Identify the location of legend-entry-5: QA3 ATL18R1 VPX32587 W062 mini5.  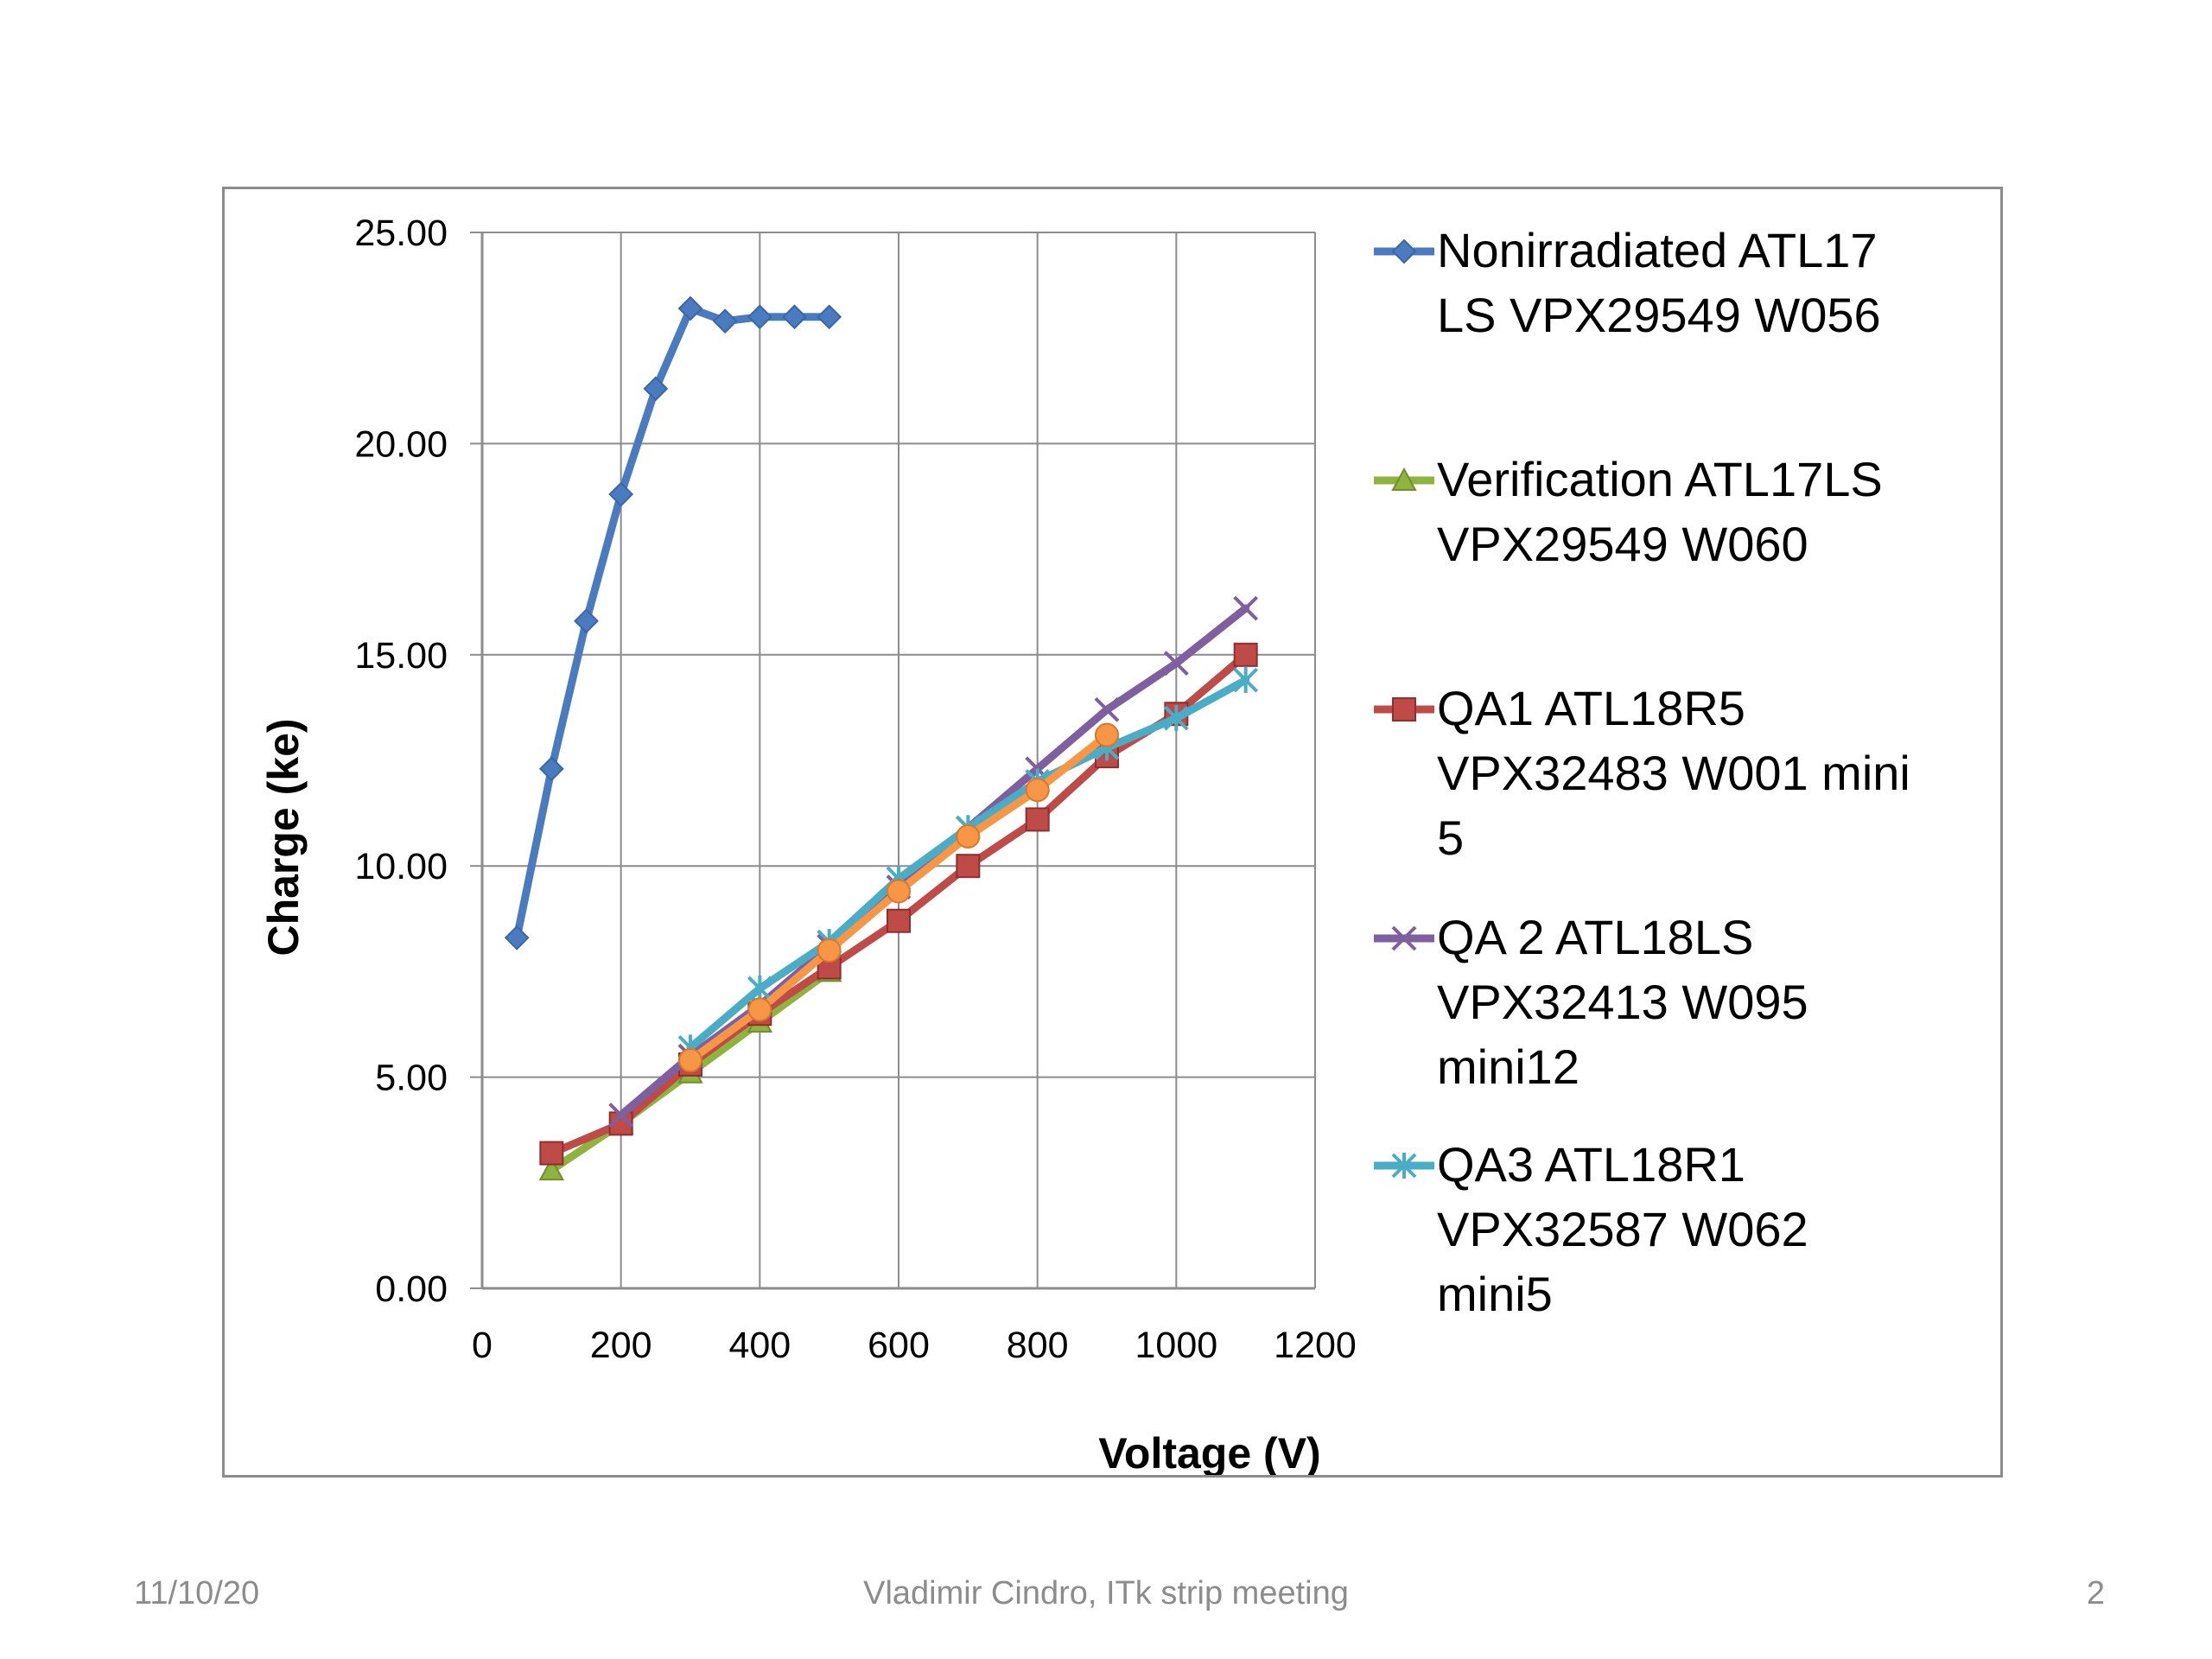
(1591, 1229).